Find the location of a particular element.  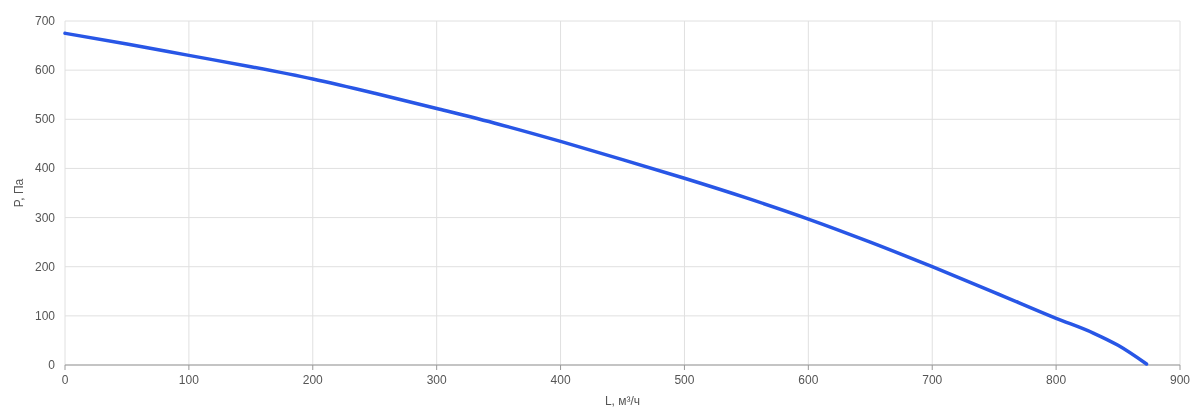

x-tick-label: 0 is located at coordinates (65, 380).